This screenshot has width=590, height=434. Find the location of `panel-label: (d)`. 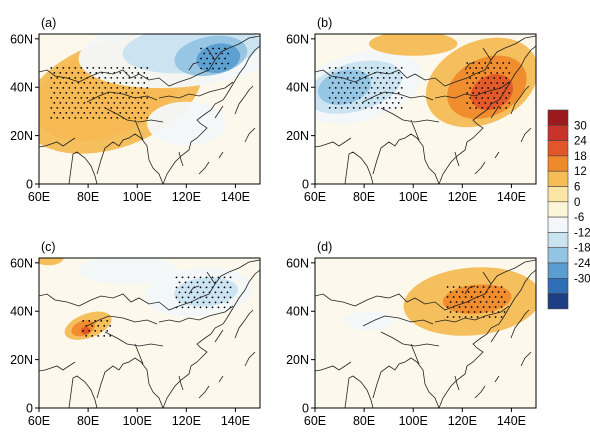

panel-label: (d) is located at coordinates (324, 247).